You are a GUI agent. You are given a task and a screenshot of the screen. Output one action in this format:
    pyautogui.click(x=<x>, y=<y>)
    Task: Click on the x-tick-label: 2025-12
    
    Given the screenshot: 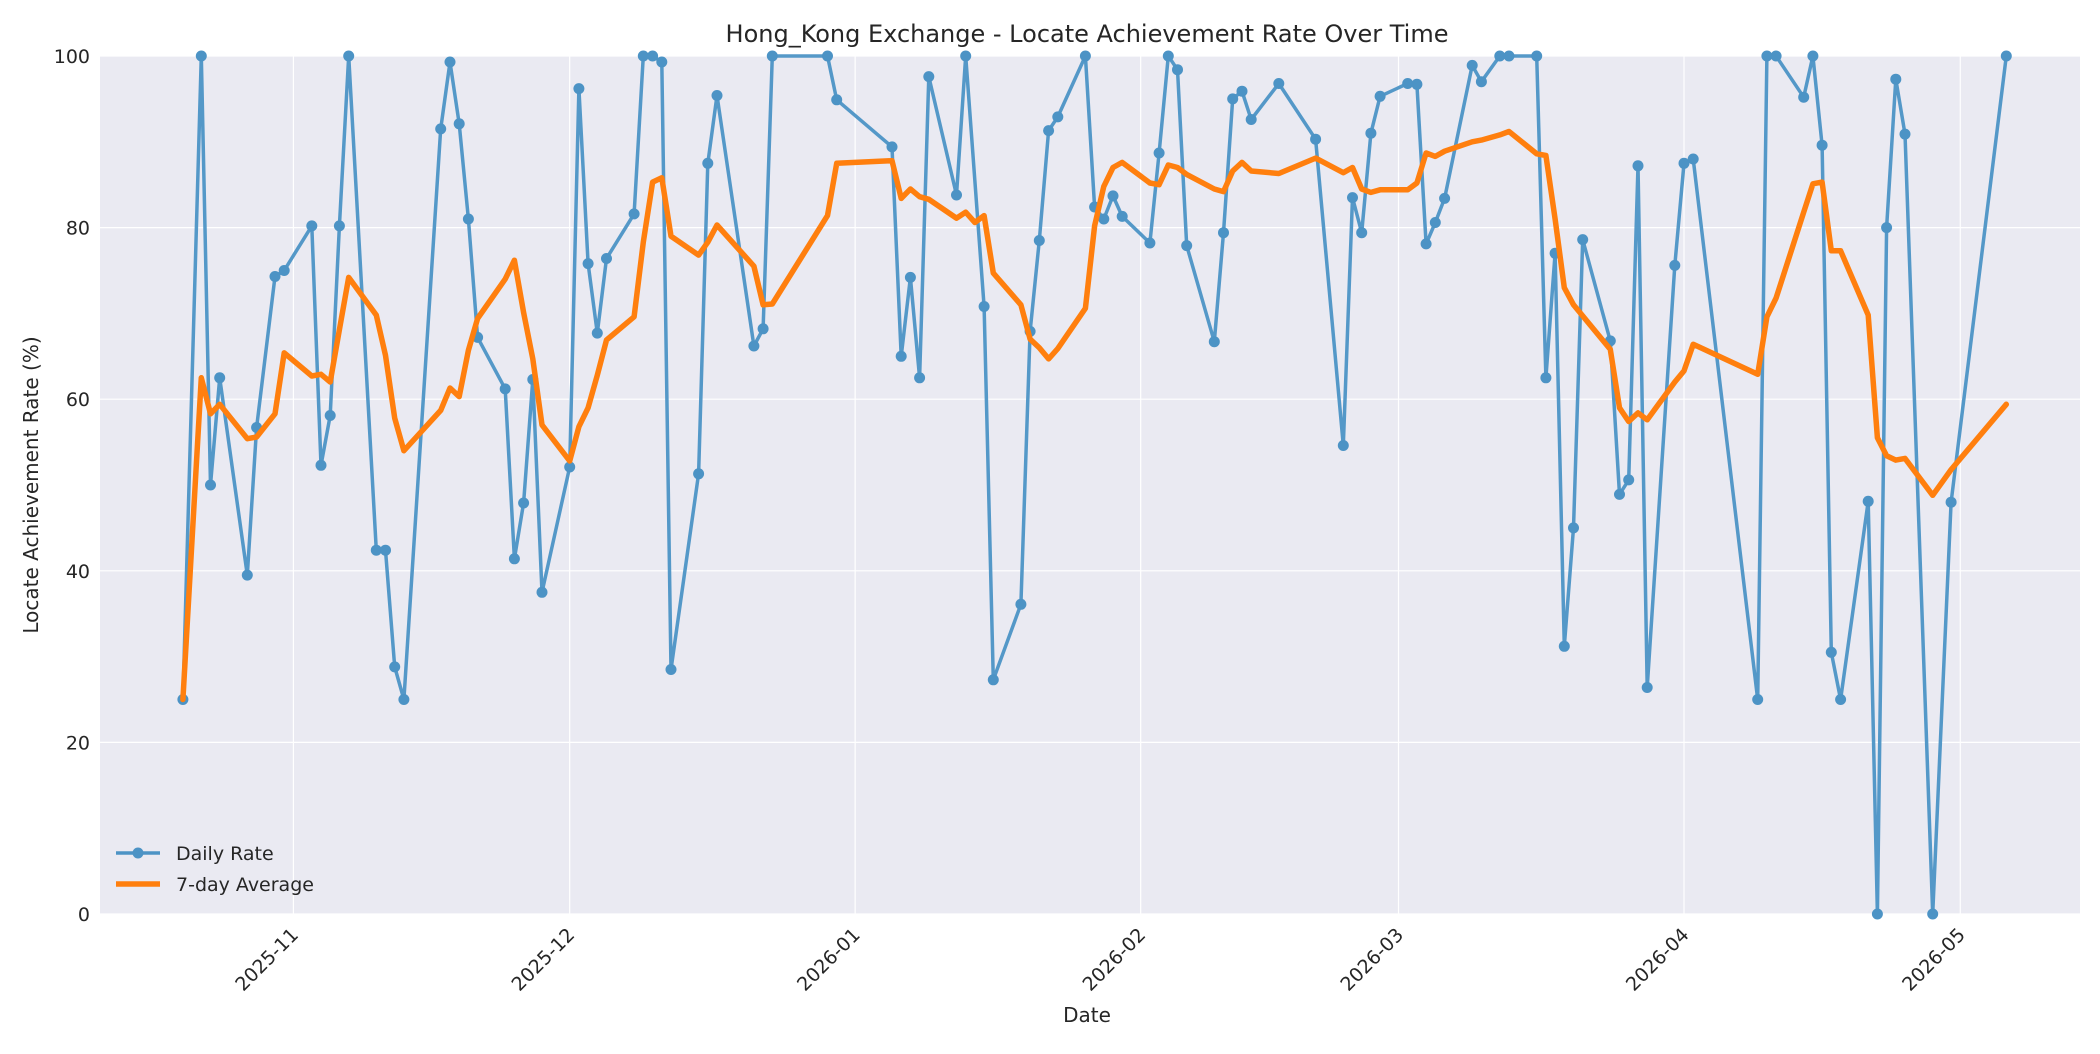 What is the action you would take?
    pyautogui.click(x=544, y=960)
    